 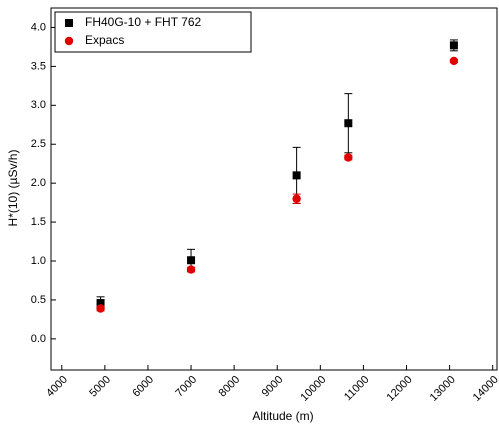 What do you see at coordinates (400, 389) in the screenshot?
I see `x-tick-label: 12000` at bounding box center [400, 389].